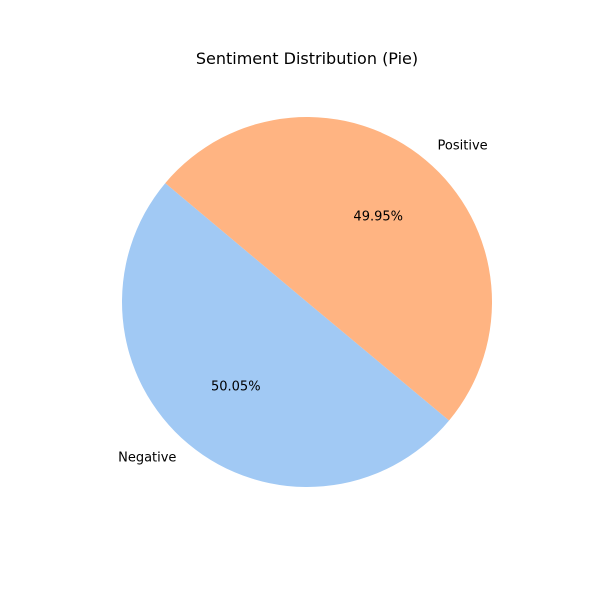 The height and width of the screenshot is (600, 600). Describe the element at coordinates (147, 458) in the screenshot. I see `slice-label-negative: Negative` at that location.